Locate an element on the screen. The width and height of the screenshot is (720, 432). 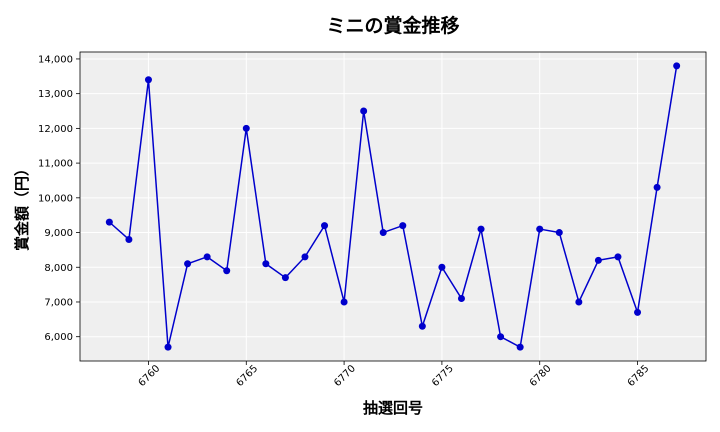
x-axis-label: 抽選回号 is located at coordinates (393, 408).